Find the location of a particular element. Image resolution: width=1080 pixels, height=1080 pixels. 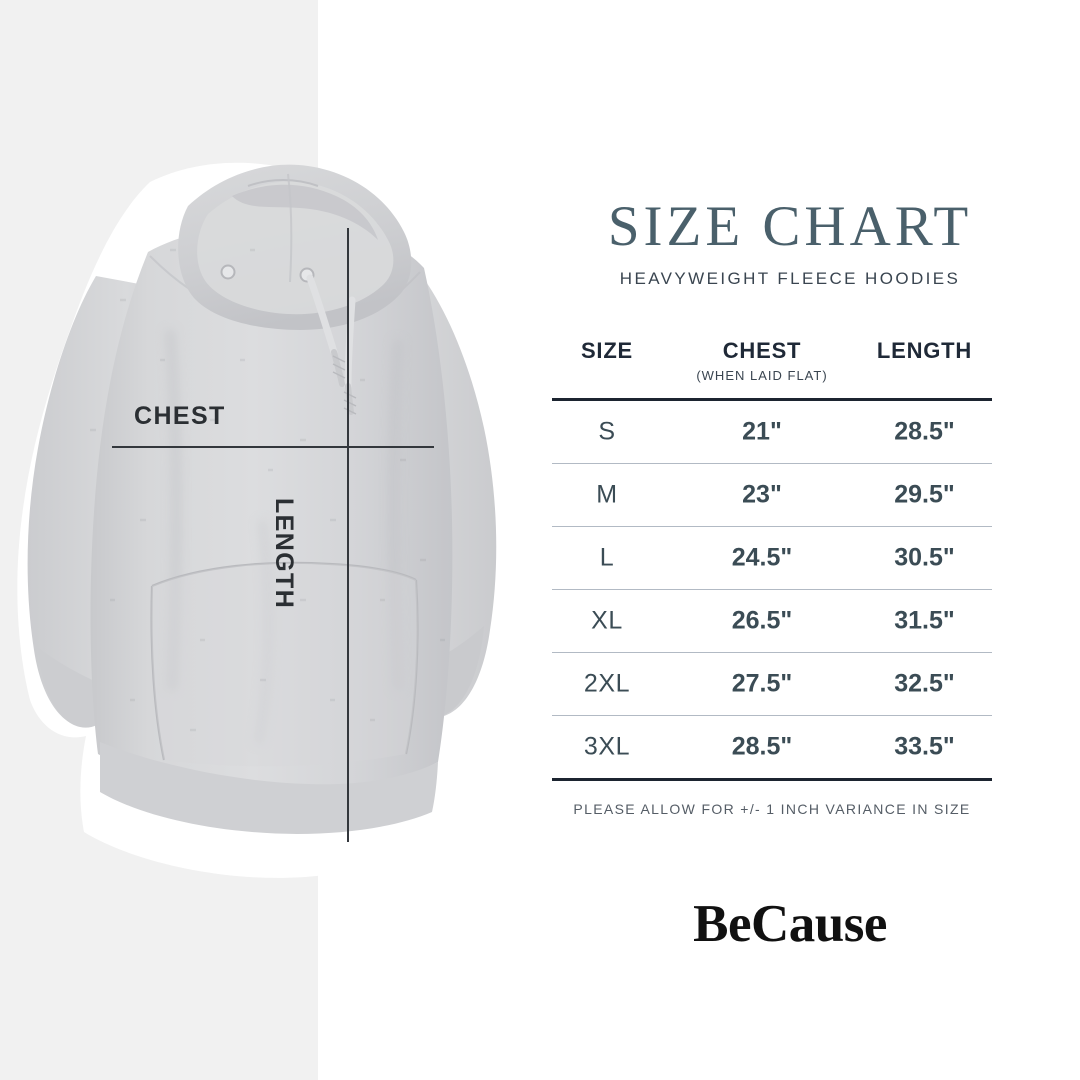

hoodie-heather-texture is located at coordinates (267, 490).